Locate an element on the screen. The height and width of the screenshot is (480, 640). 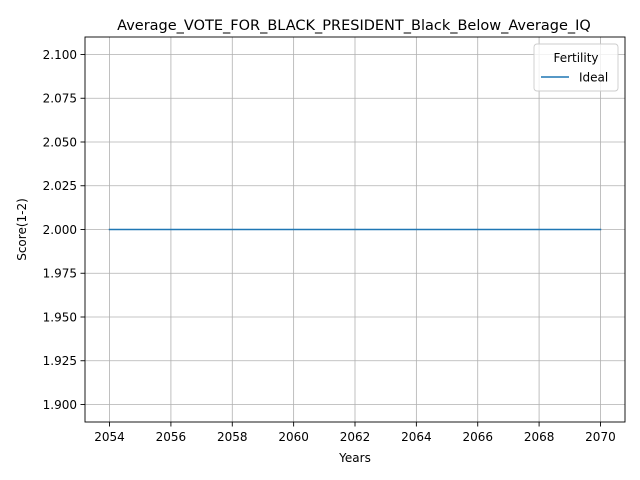
y-tick-label: 1.900 is located at coordinates (60, 405).